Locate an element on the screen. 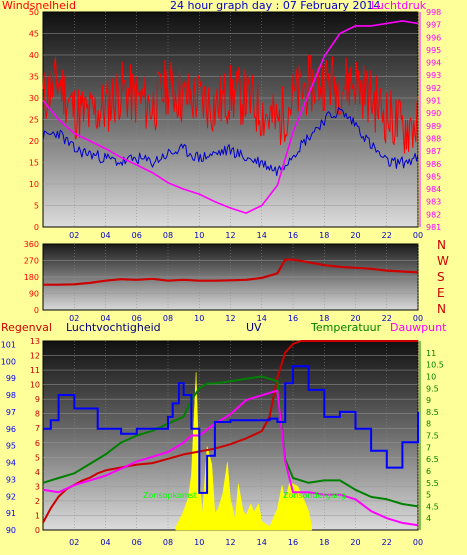  rain-tick-label: 2 is located at coordinates (37, 501).